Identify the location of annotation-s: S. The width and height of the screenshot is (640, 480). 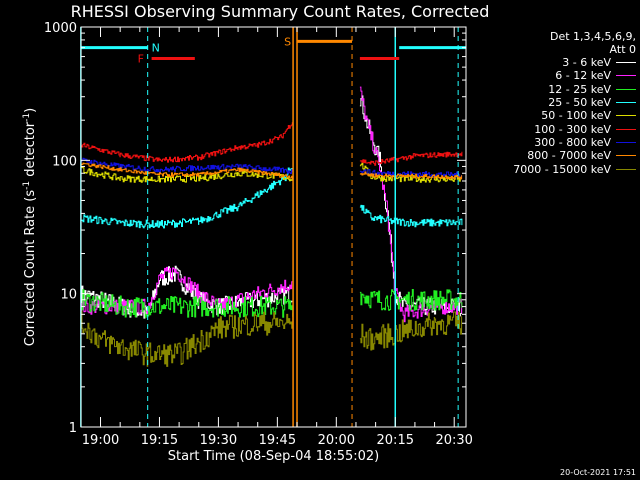
(287, 41).